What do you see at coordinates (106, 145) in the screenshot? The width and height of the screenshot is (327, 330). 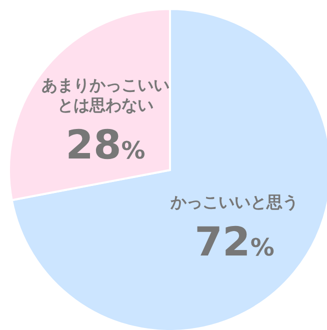 I see `data-label: 28%` at bounding box center [106, 145].